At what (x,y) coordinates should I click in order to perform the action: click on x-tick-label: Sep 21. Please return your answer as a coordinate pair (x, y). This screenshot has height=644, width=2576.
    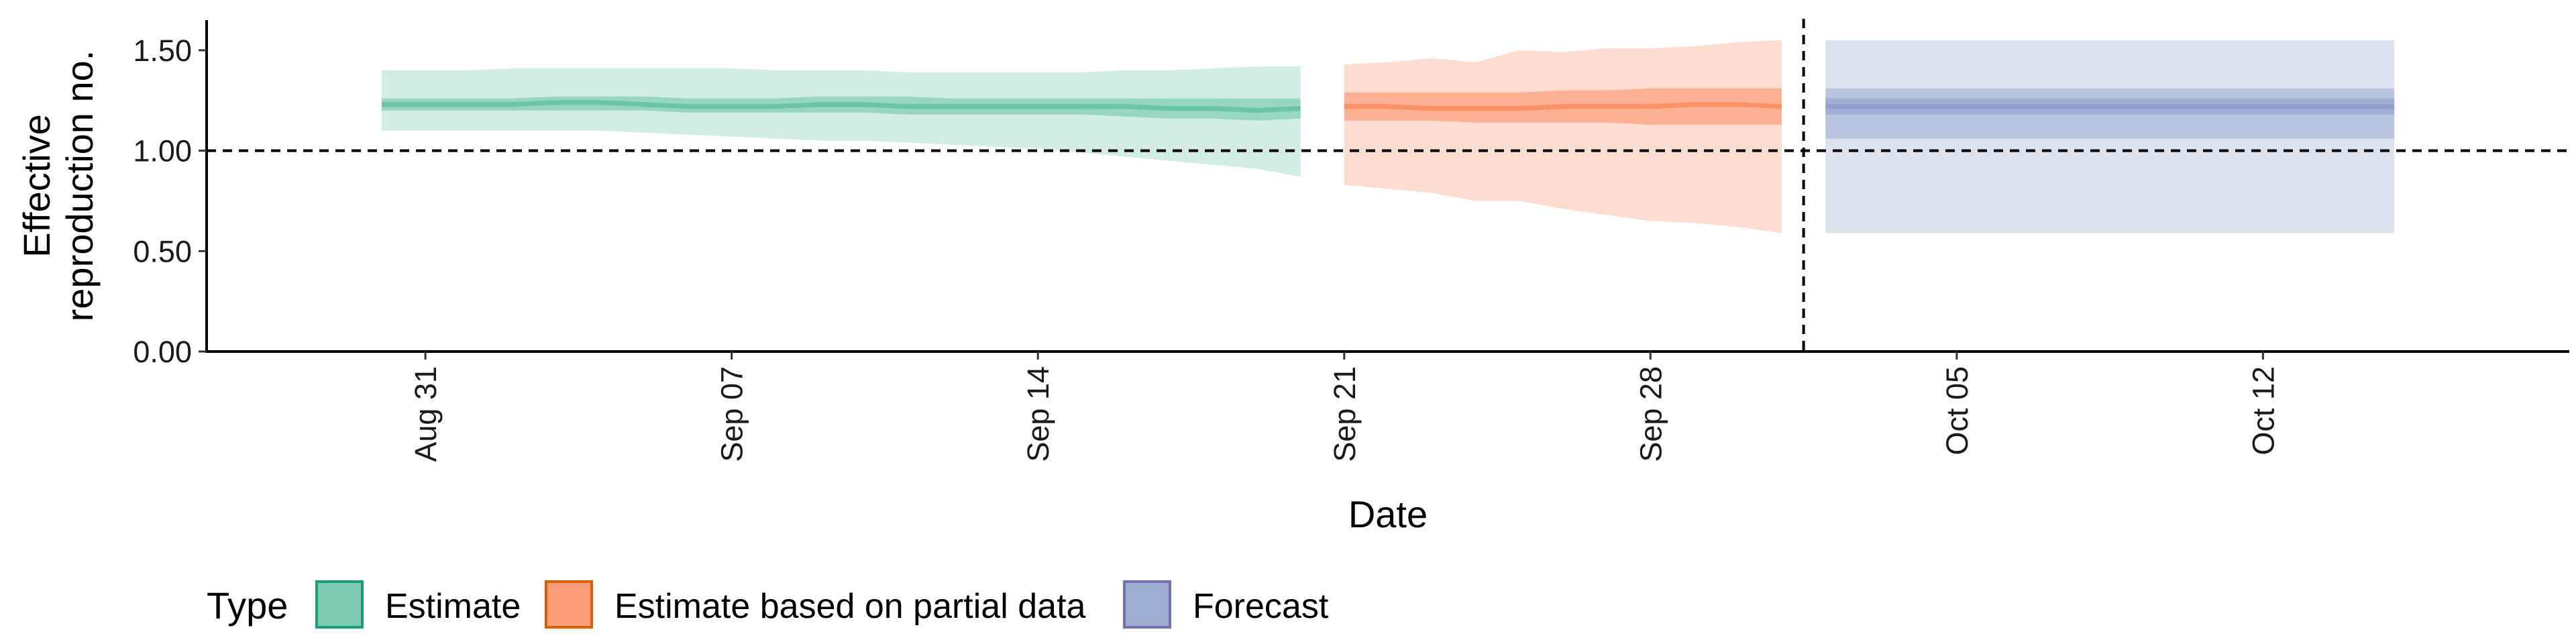
    Looking at the image, I should click on (1345, 414).